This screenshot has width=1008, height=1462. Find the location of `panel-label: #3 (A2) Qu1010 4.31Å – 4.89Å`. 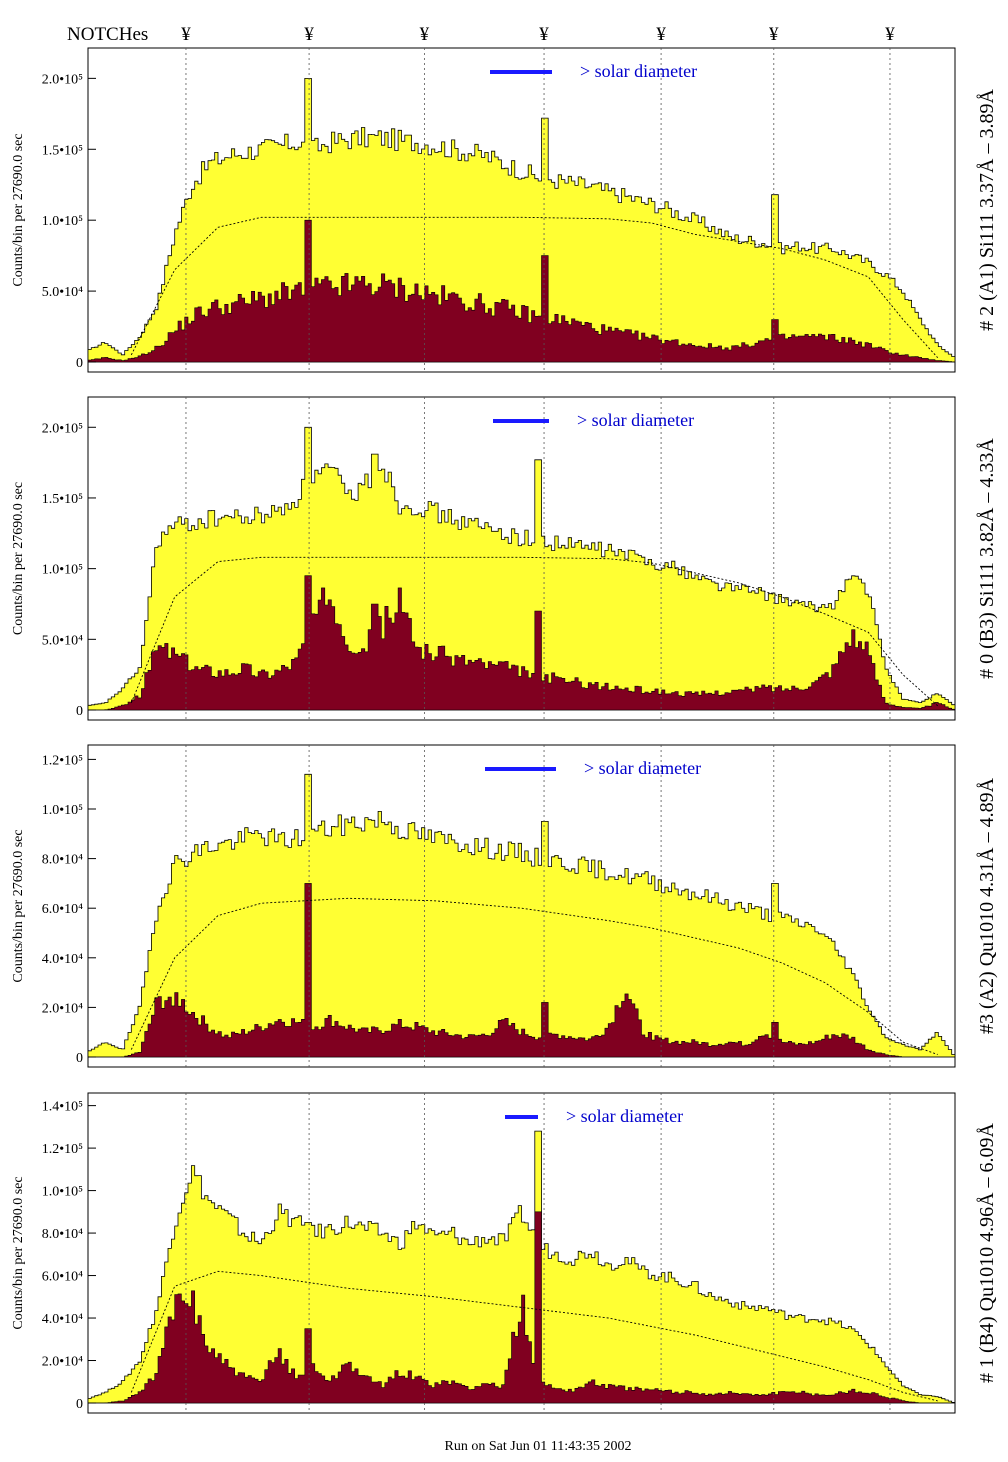

panel-label: #3 (A2) Qu1010 4.31Å – 4.89Å is located at coordinates (987, 905).